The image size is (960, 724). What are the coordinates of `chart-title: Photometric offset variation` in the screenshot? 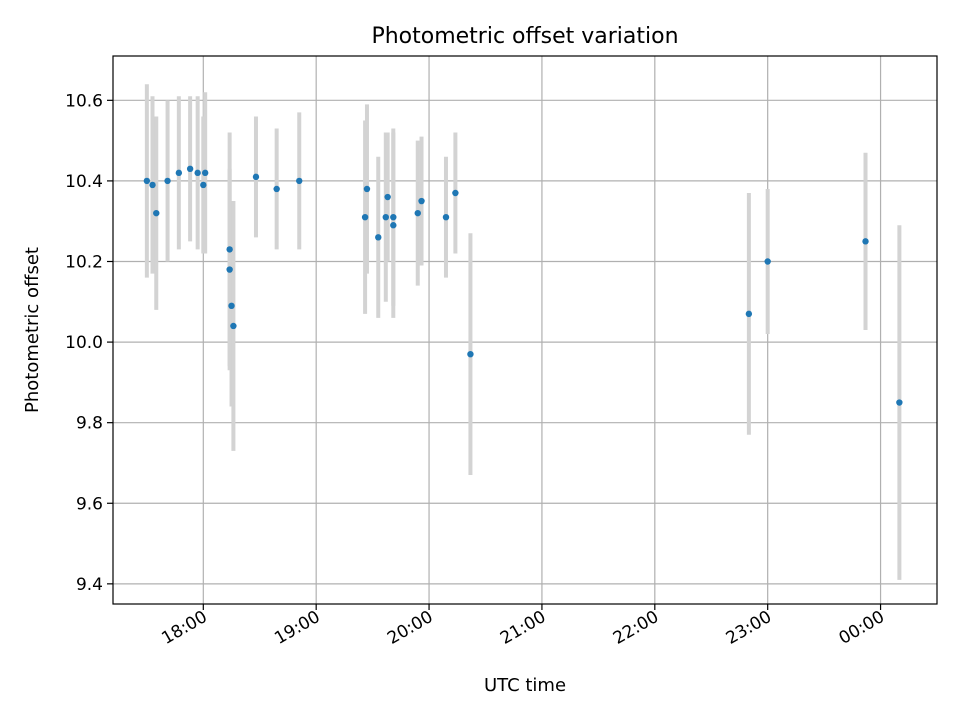 It's located at (524, 36).